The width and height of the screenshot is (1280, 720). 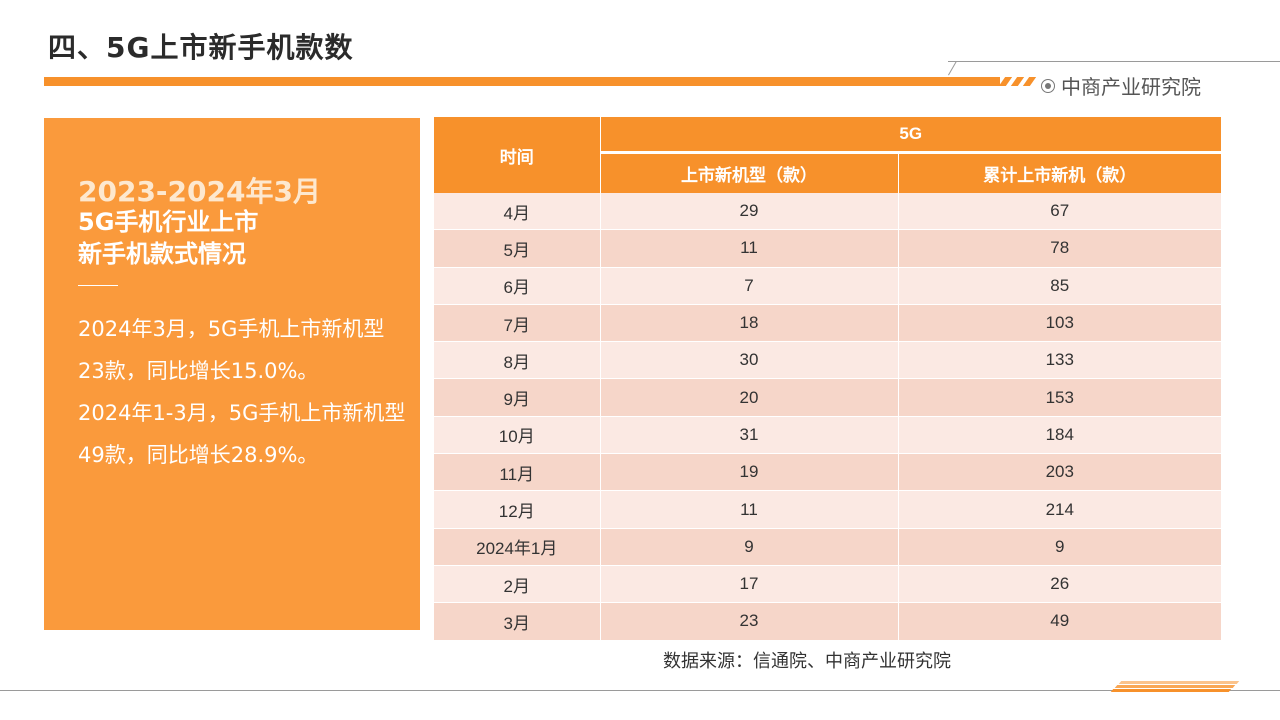 I want to click on table-row: 9月 20 153, so click(x=827, y=397).